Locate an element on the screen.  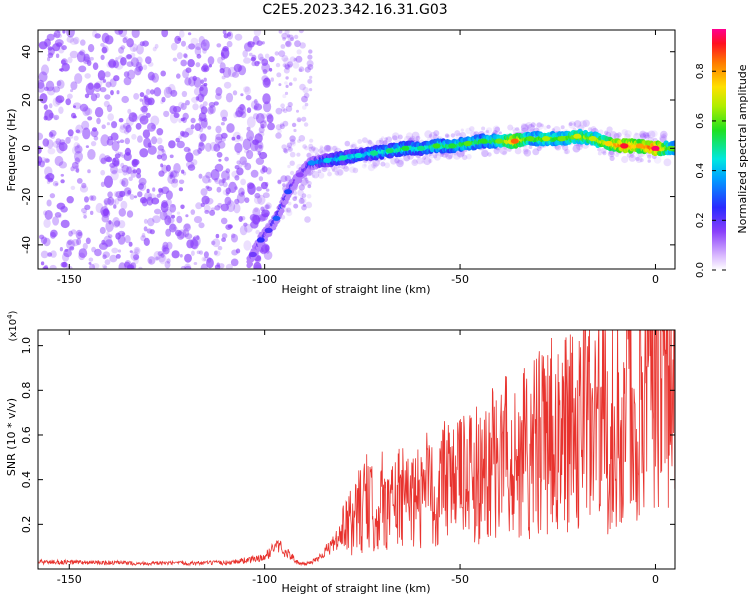
colorbar-gradient is located at coordinates (719, 149).